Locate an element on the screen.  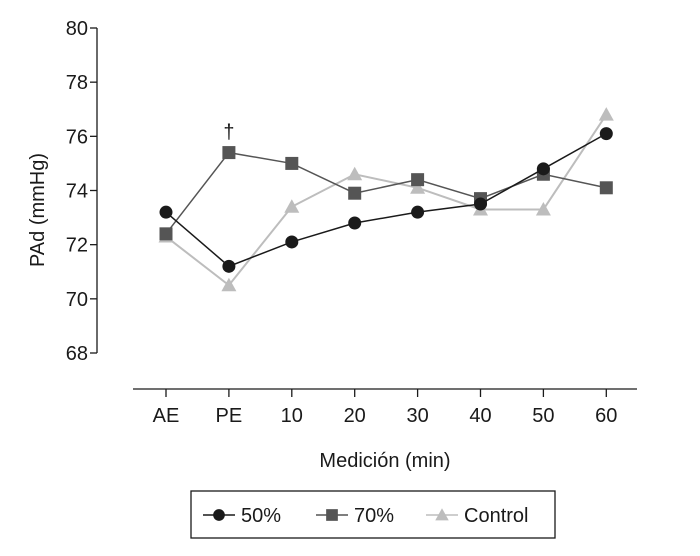
x-tick-label: 40 is located at coordinates (480, 416).